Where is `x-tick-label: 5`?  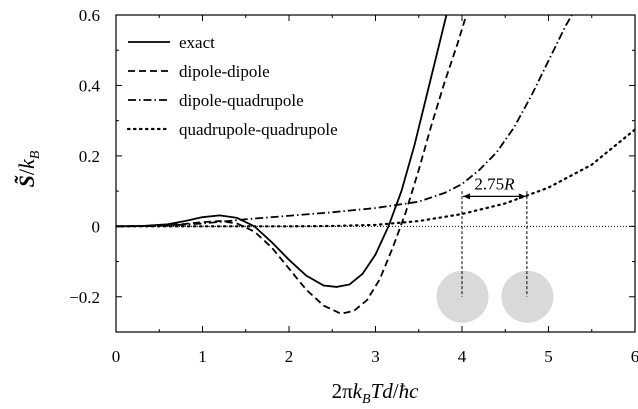 x-tick-label: 5 is located at coordinates (548, 356).